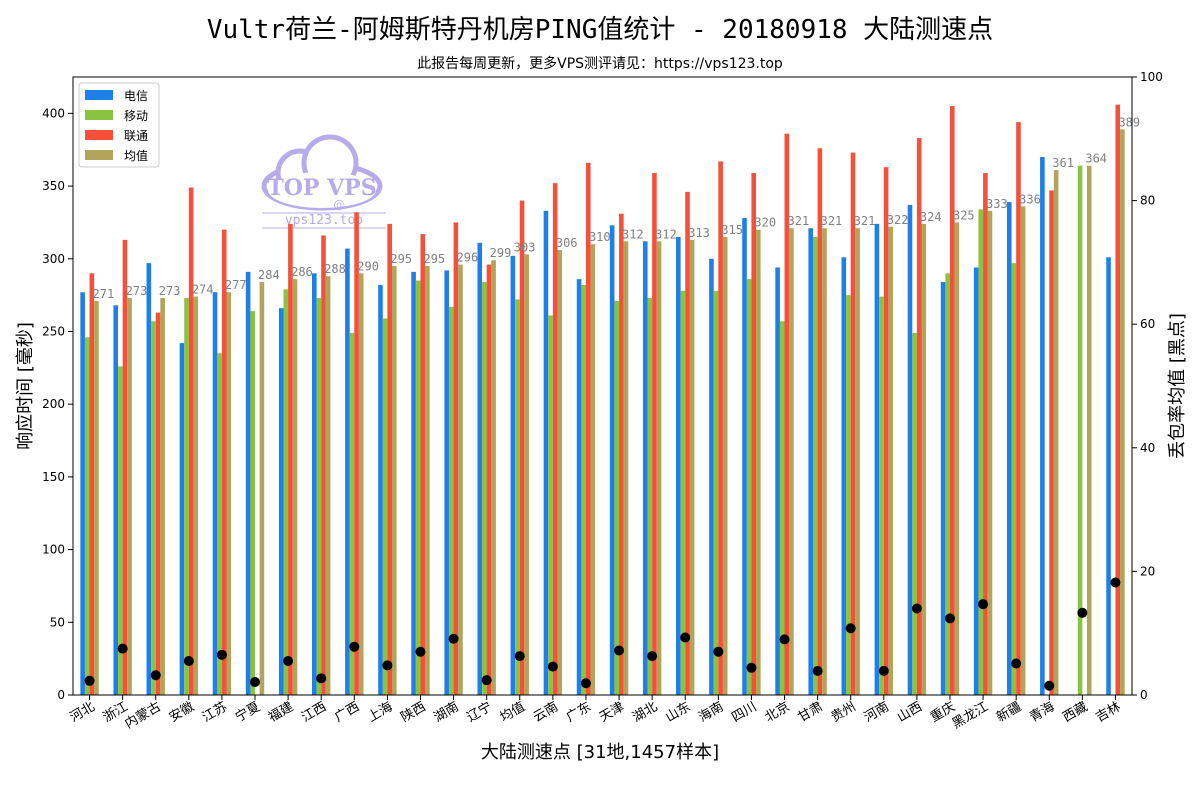 The image size is (1200, 800). What do you see at coordinates (493, 477) in the screenshot?
I see `bar-均值-辽宁` at bounding box center [493, 477].